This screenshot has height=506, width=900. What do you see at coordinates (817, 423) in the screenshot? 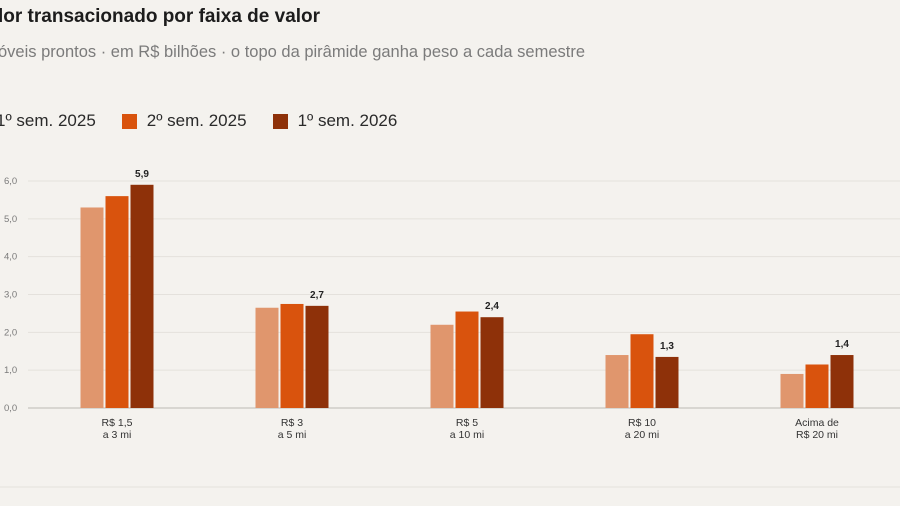
I see `category-label-5-line-1: Acima de` at bounding box center [817, 423].